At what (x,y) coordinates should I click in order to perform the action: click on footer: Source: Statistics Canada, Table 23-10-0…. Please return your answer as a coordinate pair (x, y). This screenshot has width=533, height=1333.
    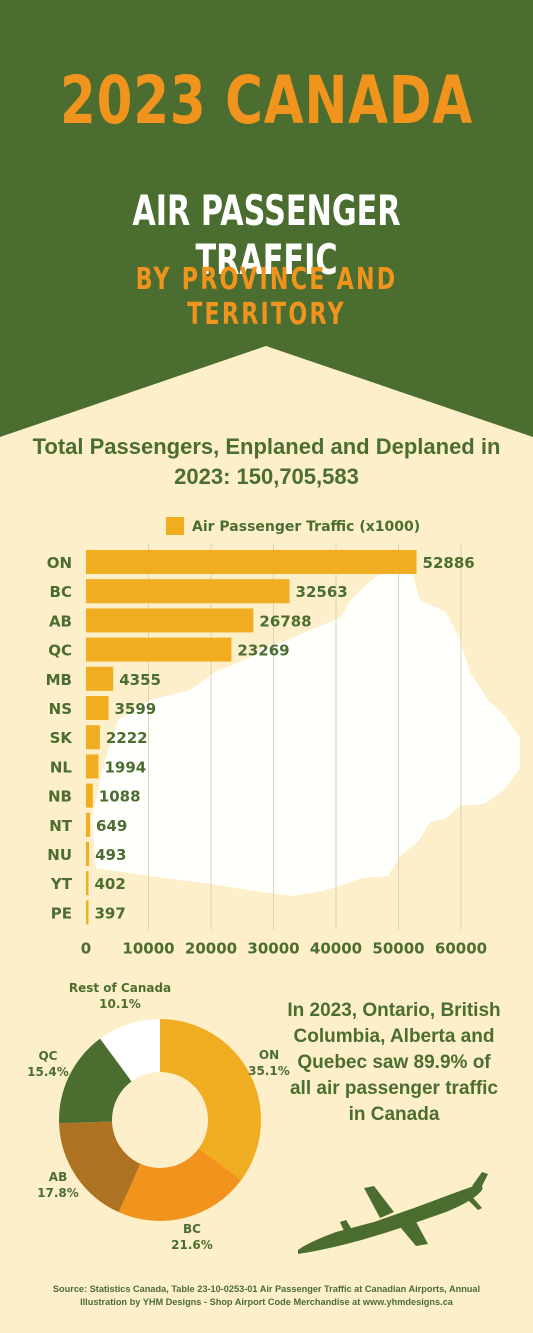
    Looking at the image, I should click on (266, 1296).